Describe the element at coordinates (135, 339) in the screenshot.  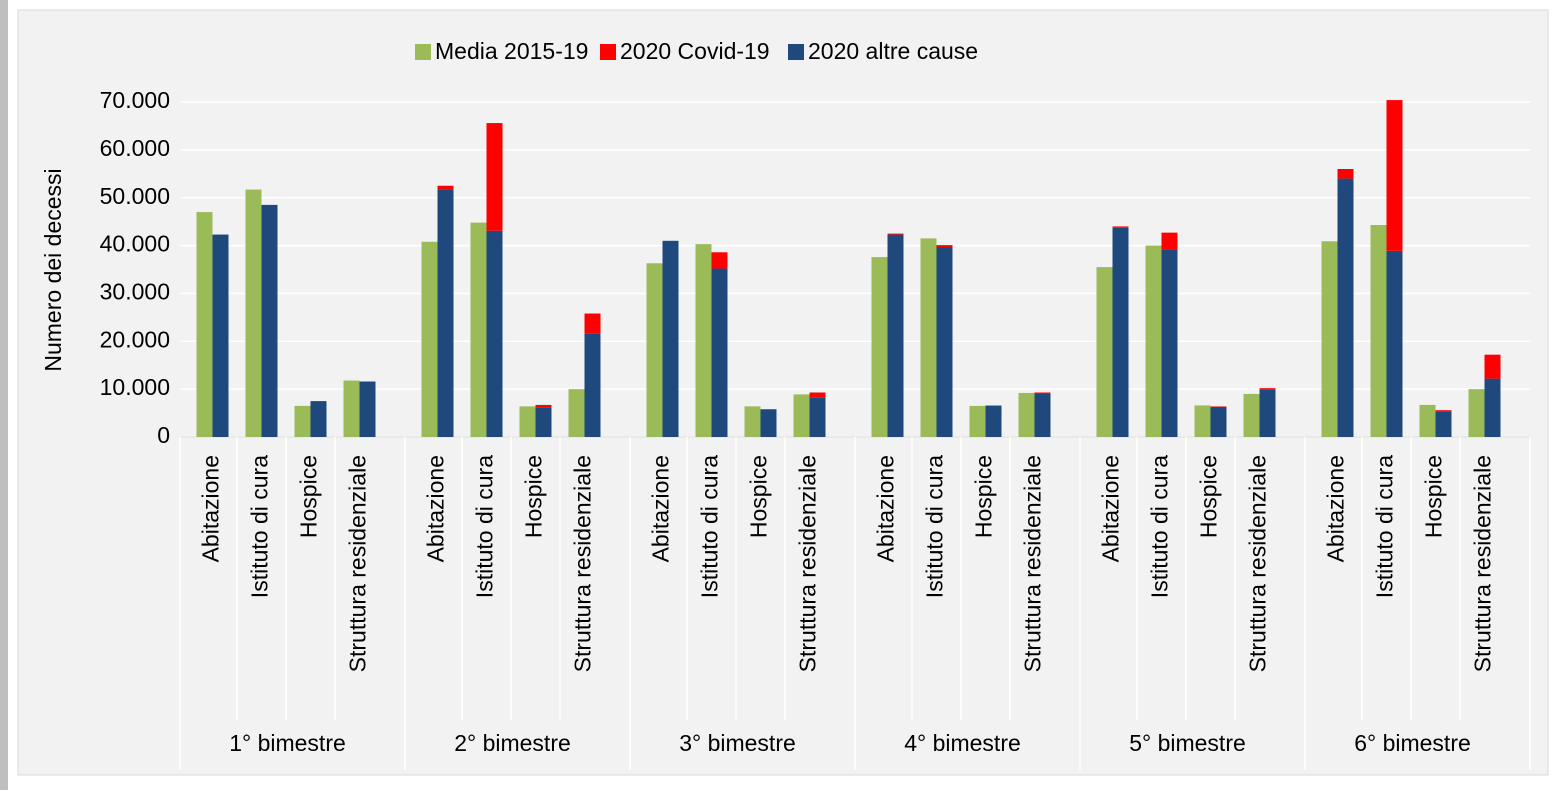
I see `y-tick-label: 20.000` at that location.